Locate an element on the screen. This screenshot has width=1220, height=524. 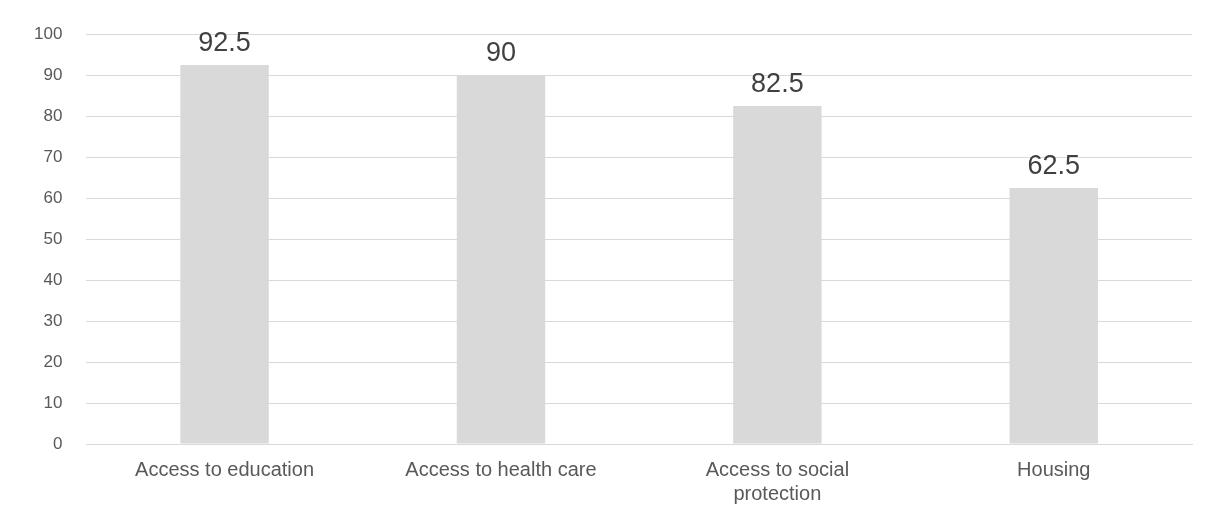
y-tick-label: 70 is located at coordinates (53, 156).